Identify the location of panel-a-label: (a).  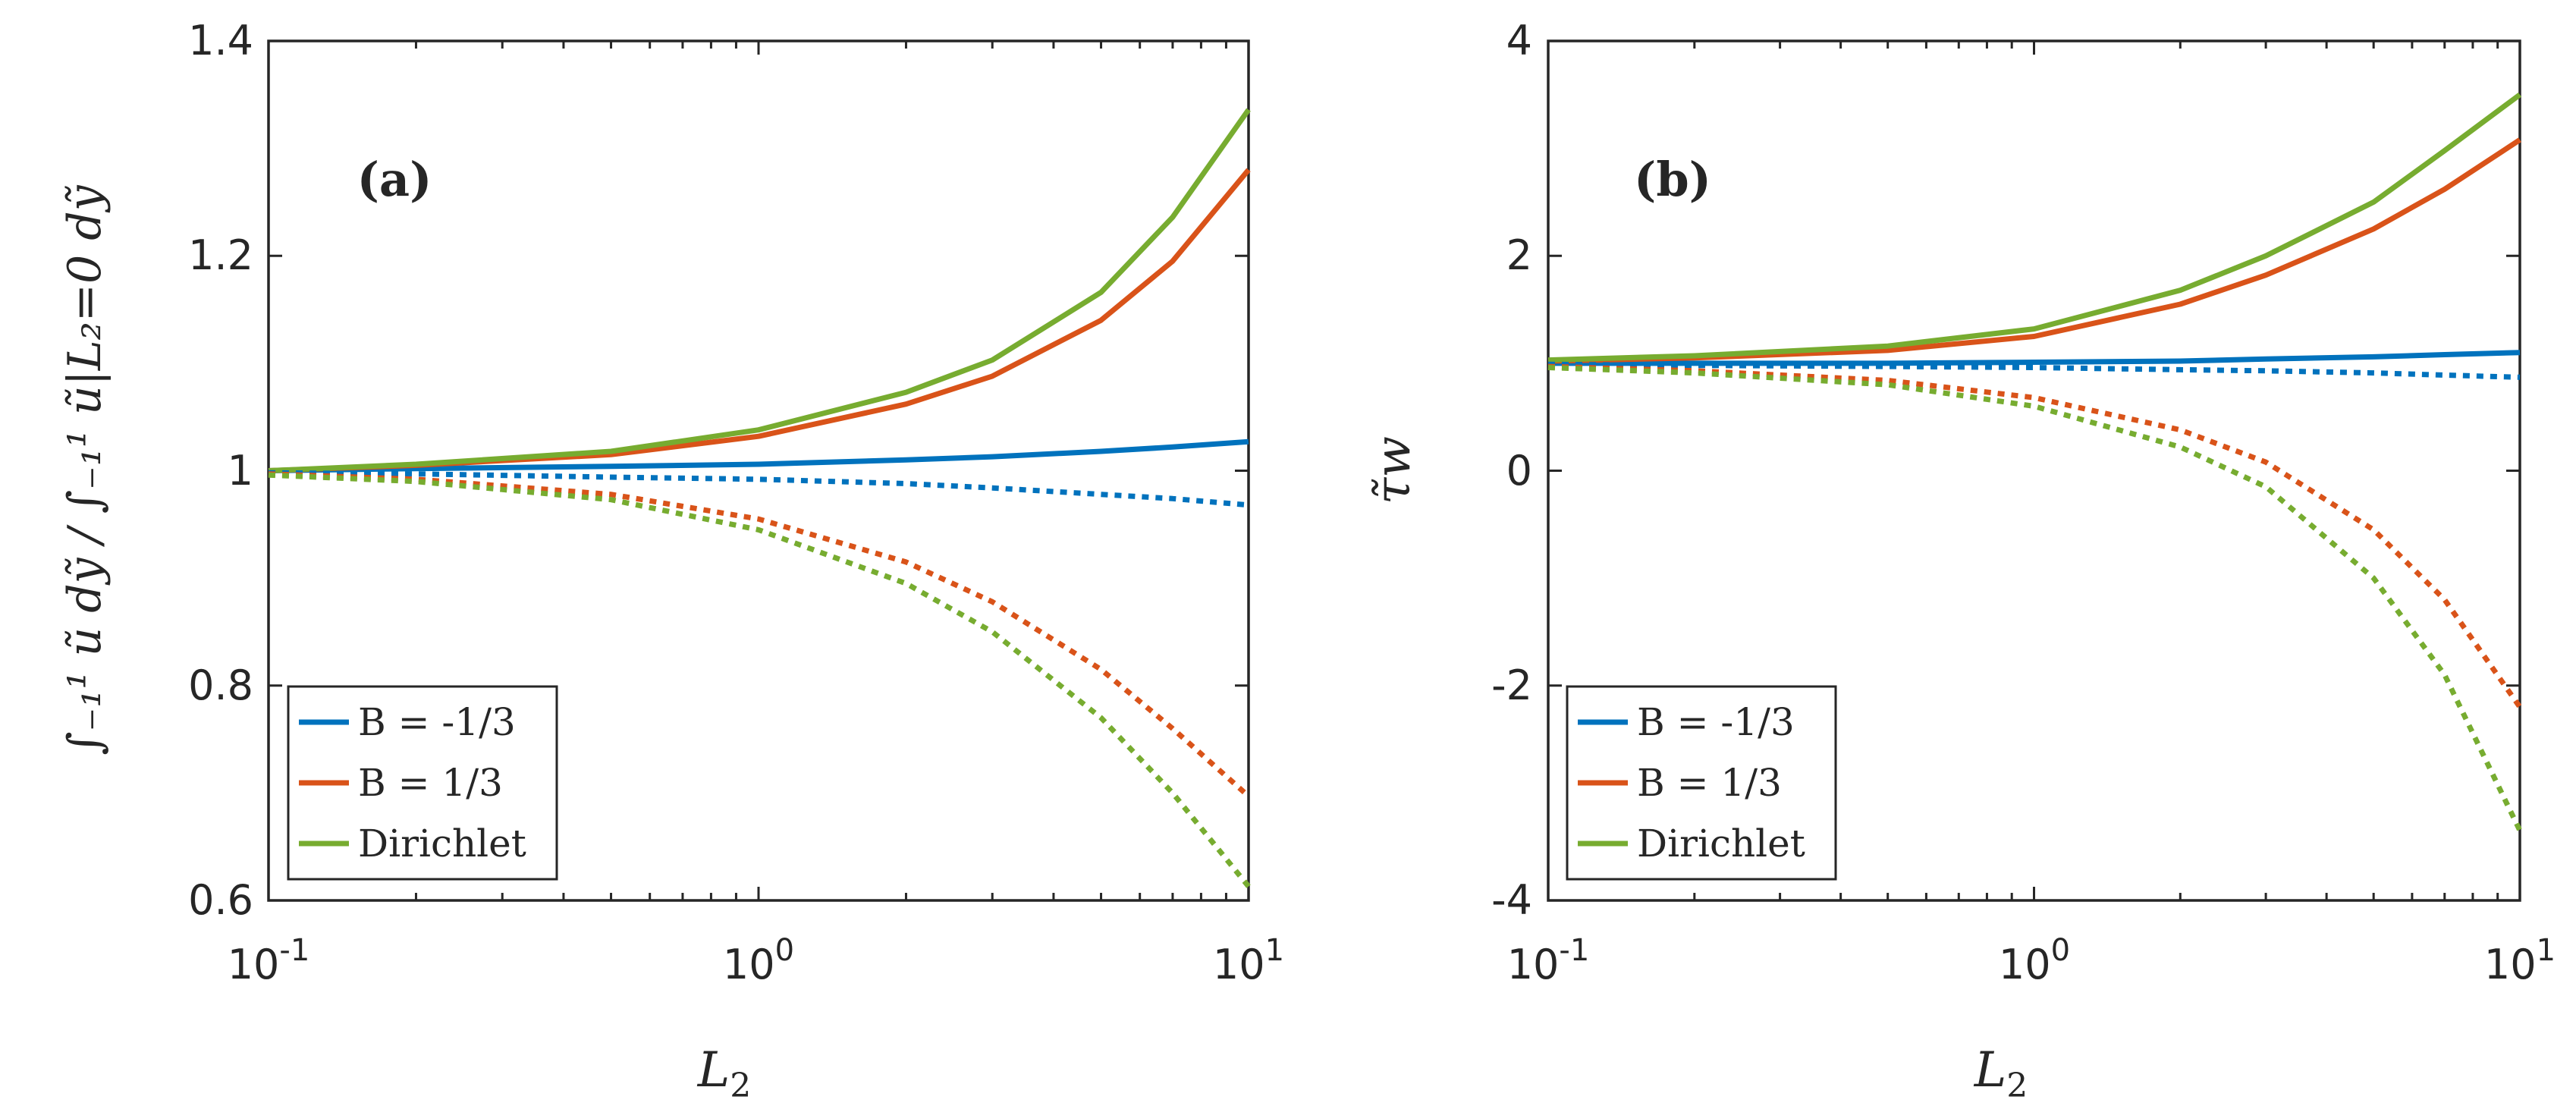
(394, 179).